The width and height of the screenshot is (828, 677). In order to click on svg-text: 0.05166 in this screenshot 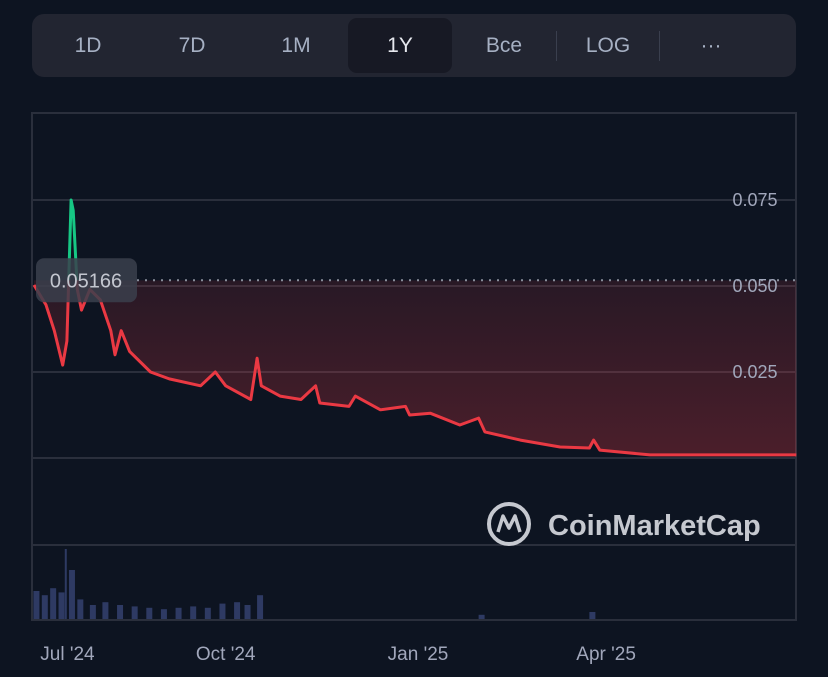, I will do `click(86, 281)`.